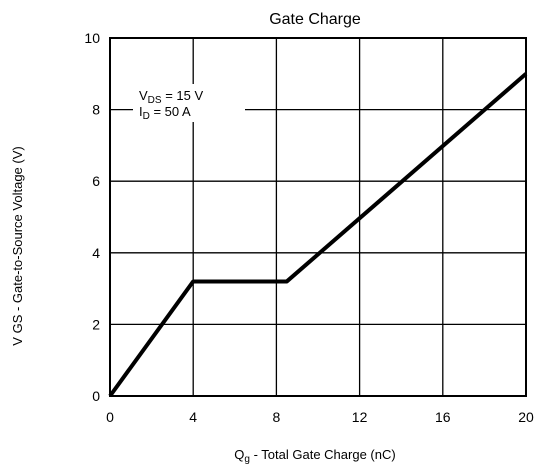 The width and height of the screenshot is (537, 469). What do you see at coordinates (193, 417) in the screenshot?
I see `x-tick-label: 4` at bounding box center [193, 417].